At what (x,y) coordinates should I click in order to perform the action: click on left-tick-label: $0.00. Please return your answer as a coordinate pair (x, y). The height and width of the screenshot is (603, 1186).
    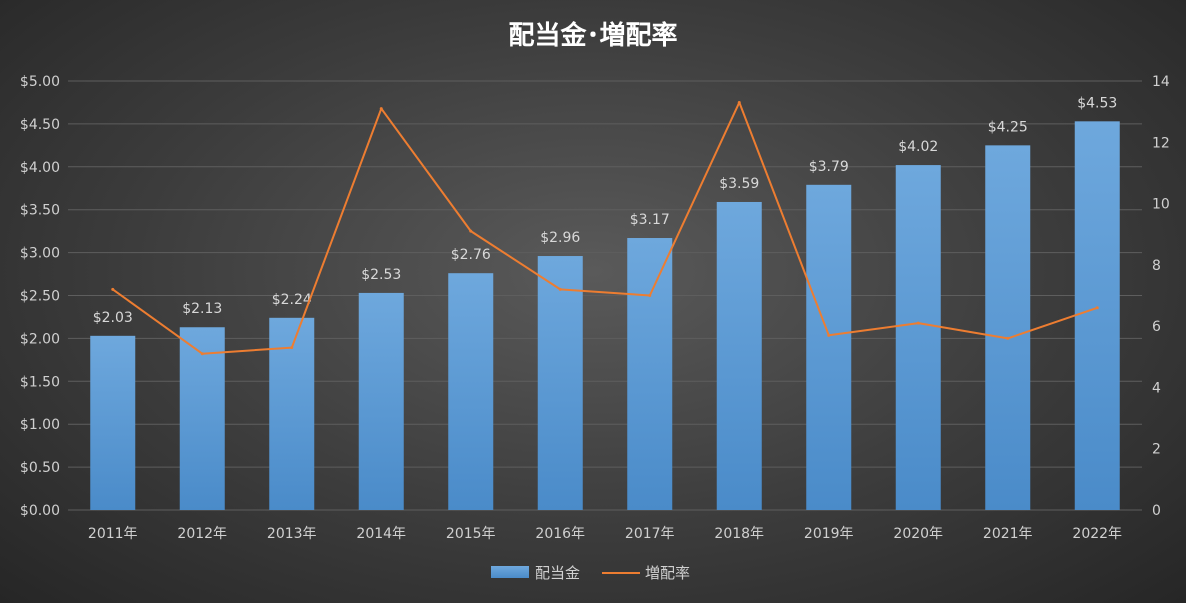
    Looking at the image, I should click on (40, 511).